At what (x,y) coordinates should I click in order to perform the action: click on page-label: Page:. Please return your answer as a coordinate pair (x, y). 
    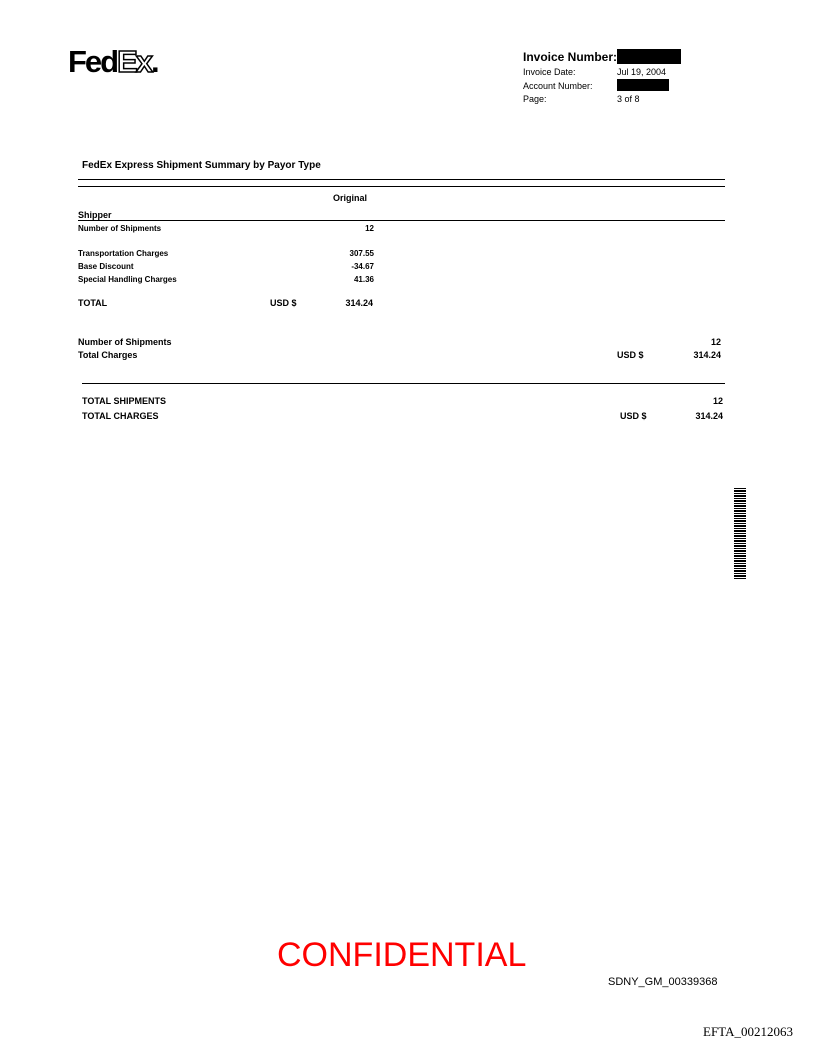
    Looking at the image, I should click on (535, 99).